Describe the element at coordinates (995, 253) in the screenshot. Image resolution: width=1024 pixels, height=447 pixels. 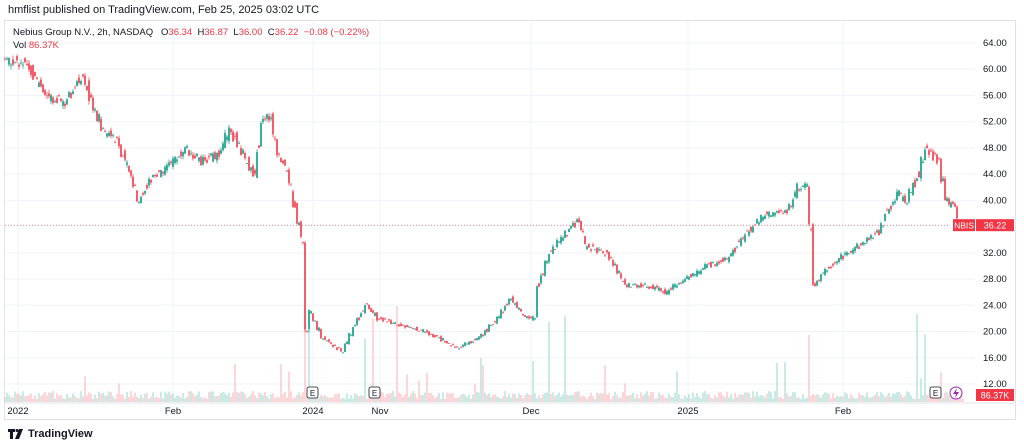
I see `price-tick: 32.00` at that location.